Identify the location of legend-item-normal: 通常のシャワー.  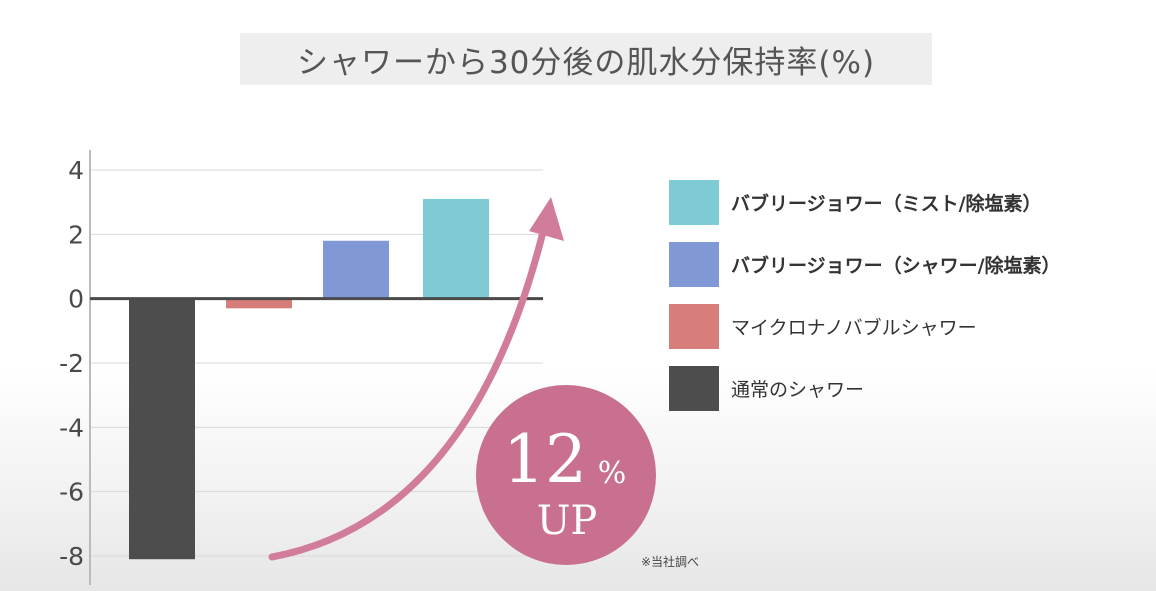
(766, 388).